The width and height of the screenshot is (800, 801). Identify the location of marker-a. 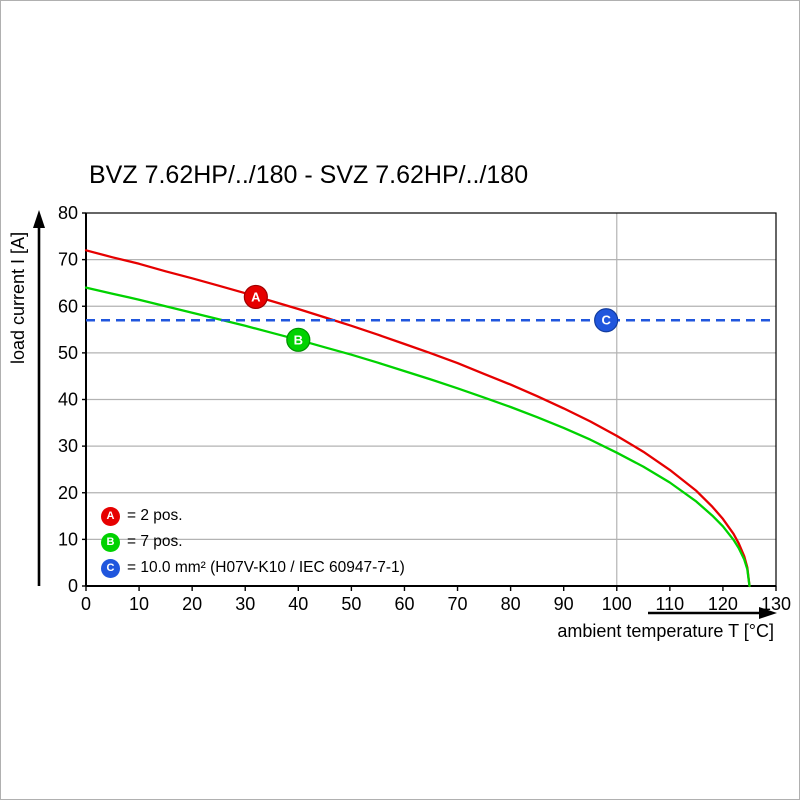
(255, 297).